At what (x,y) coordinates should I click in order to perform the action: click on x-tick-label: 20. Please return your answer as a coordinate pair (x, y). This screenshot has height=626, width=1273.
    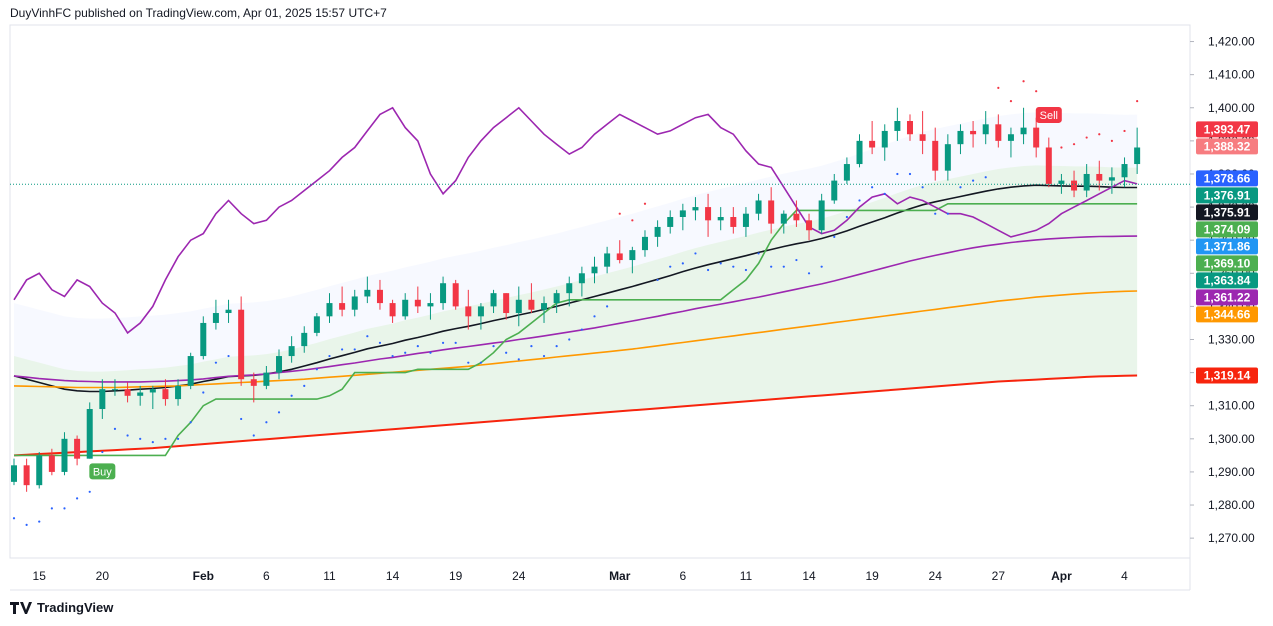
    Looking at the image, I should click on (103, 576).